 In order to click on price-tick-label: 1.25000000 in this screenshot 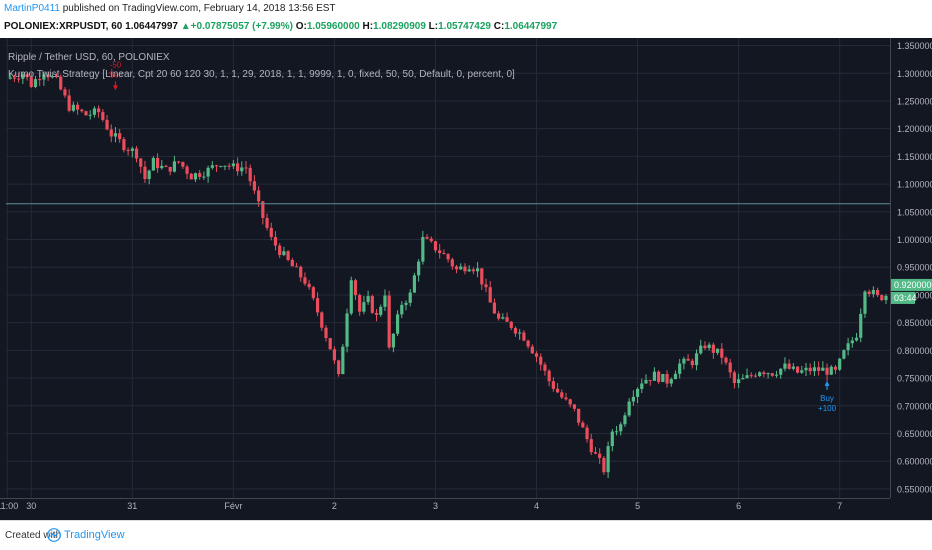, I will do `click(914, 101)`.